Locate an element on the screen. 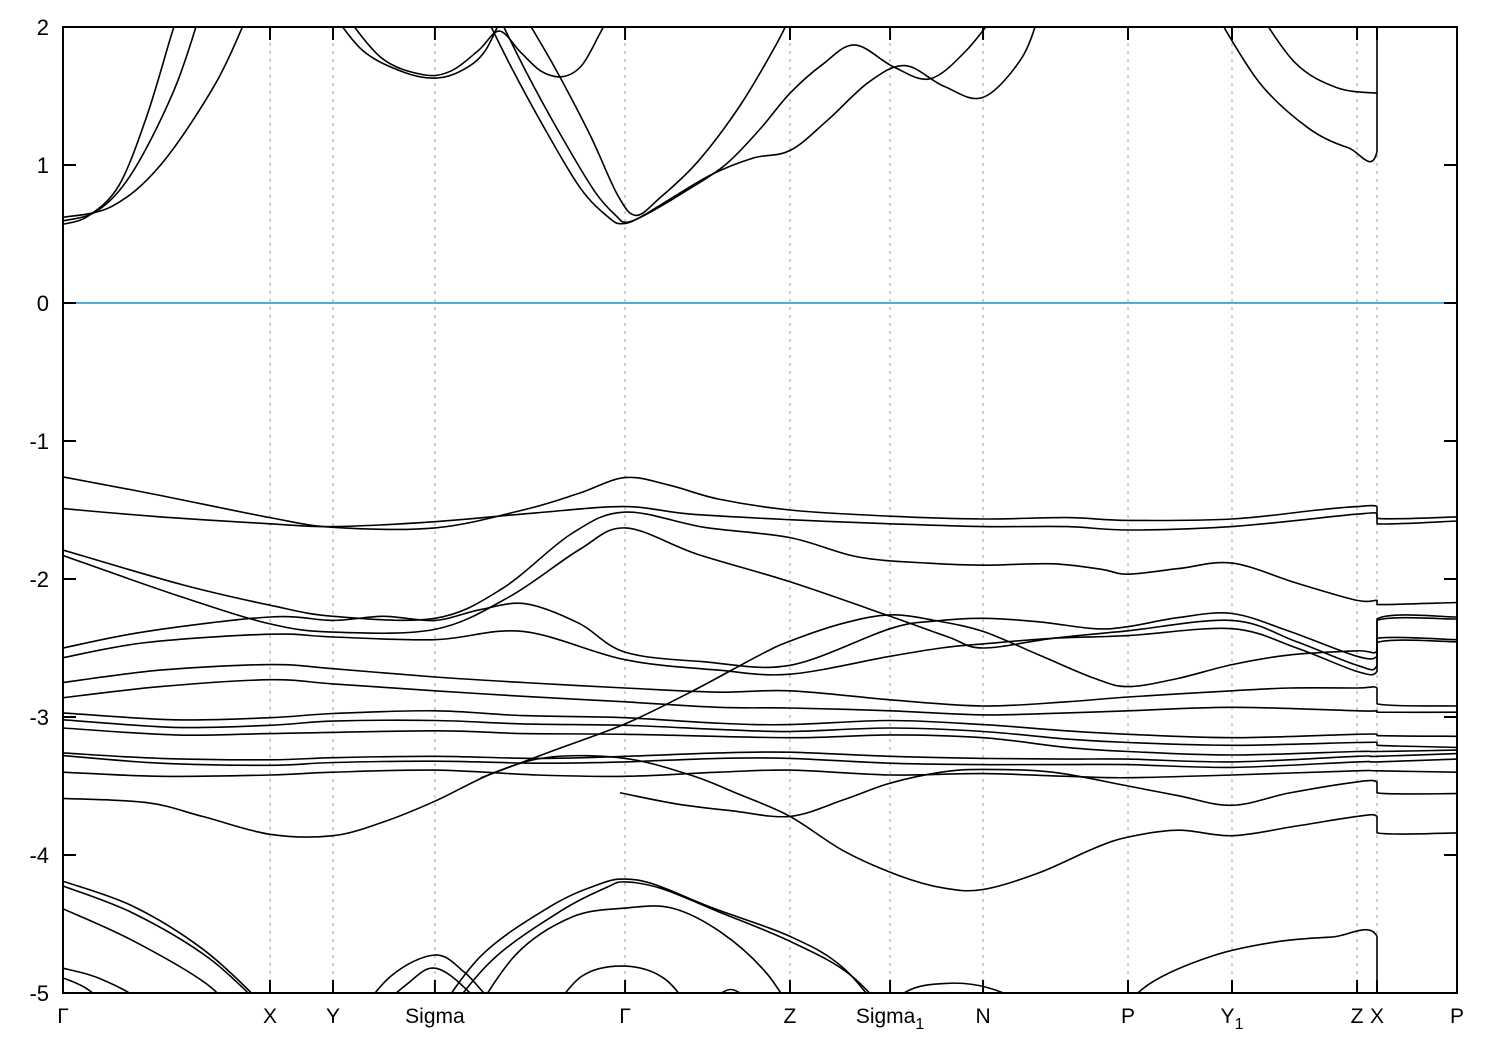 The height and width of the screenshot is (1050, 1500). y-tick-label: 0 is located at coordinates (43, 303).